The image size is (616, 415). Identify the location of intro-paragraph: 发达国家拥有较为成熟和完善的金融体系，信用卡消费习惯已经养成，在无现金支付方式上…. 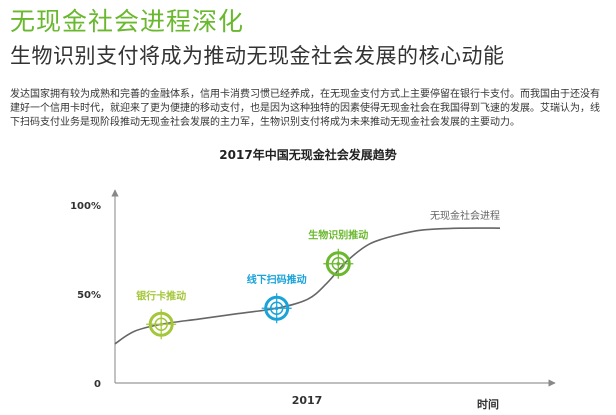
(305, 108).